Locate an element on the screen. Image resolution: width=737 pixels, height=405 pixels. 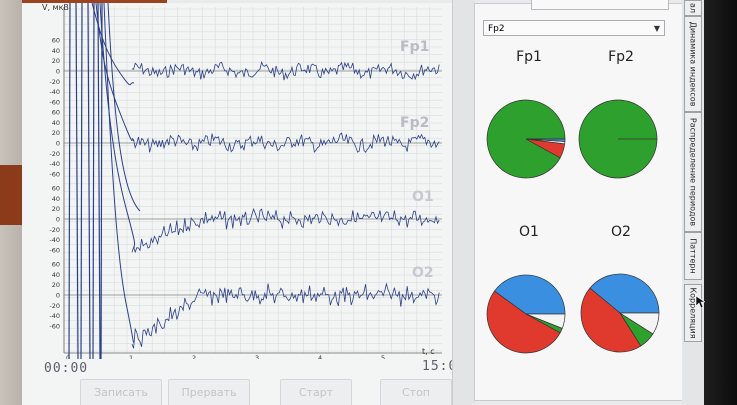
channel-label-o1: O1 is located at coordinates (423, 197).